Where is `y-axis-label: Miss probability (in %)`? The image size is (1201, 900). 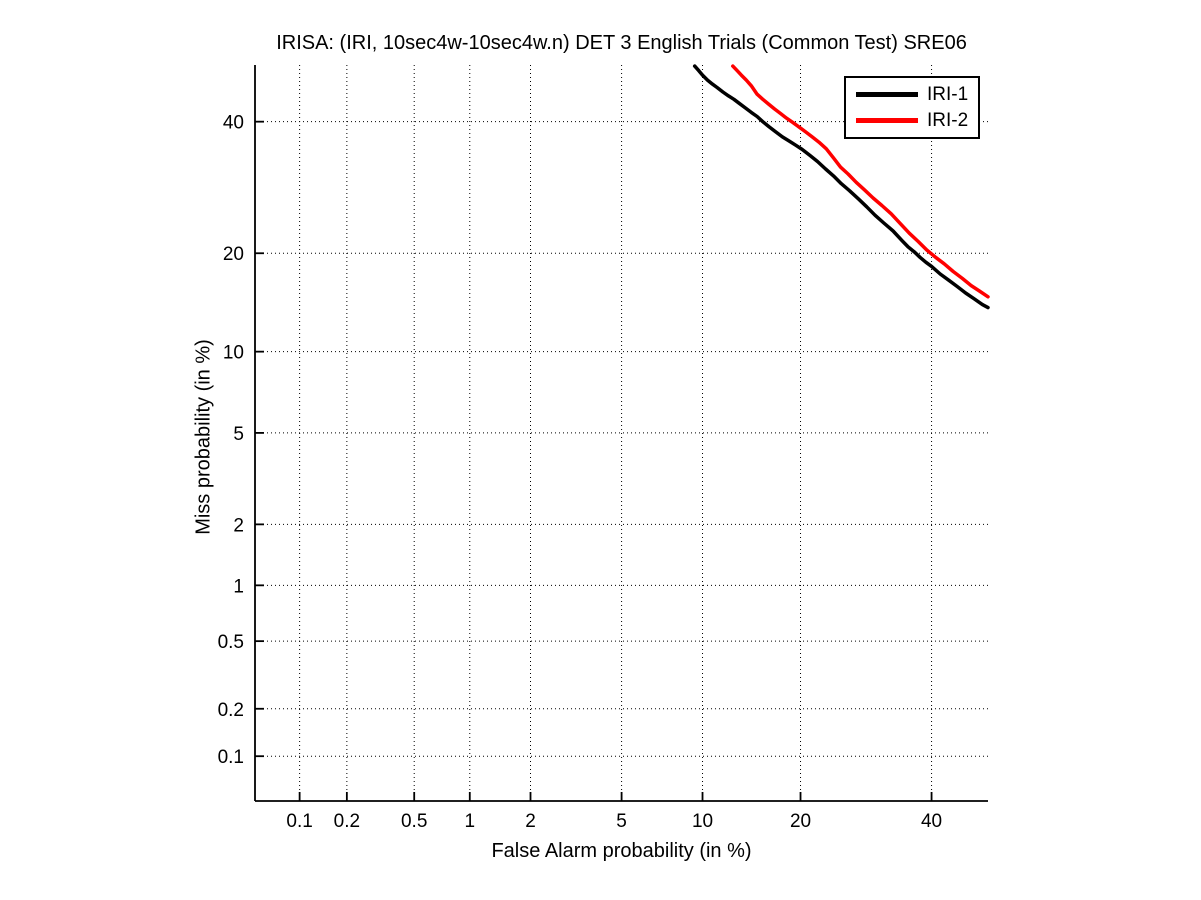
y-axis-label: Miss probability (in %) is located at coordinates (203, 437).